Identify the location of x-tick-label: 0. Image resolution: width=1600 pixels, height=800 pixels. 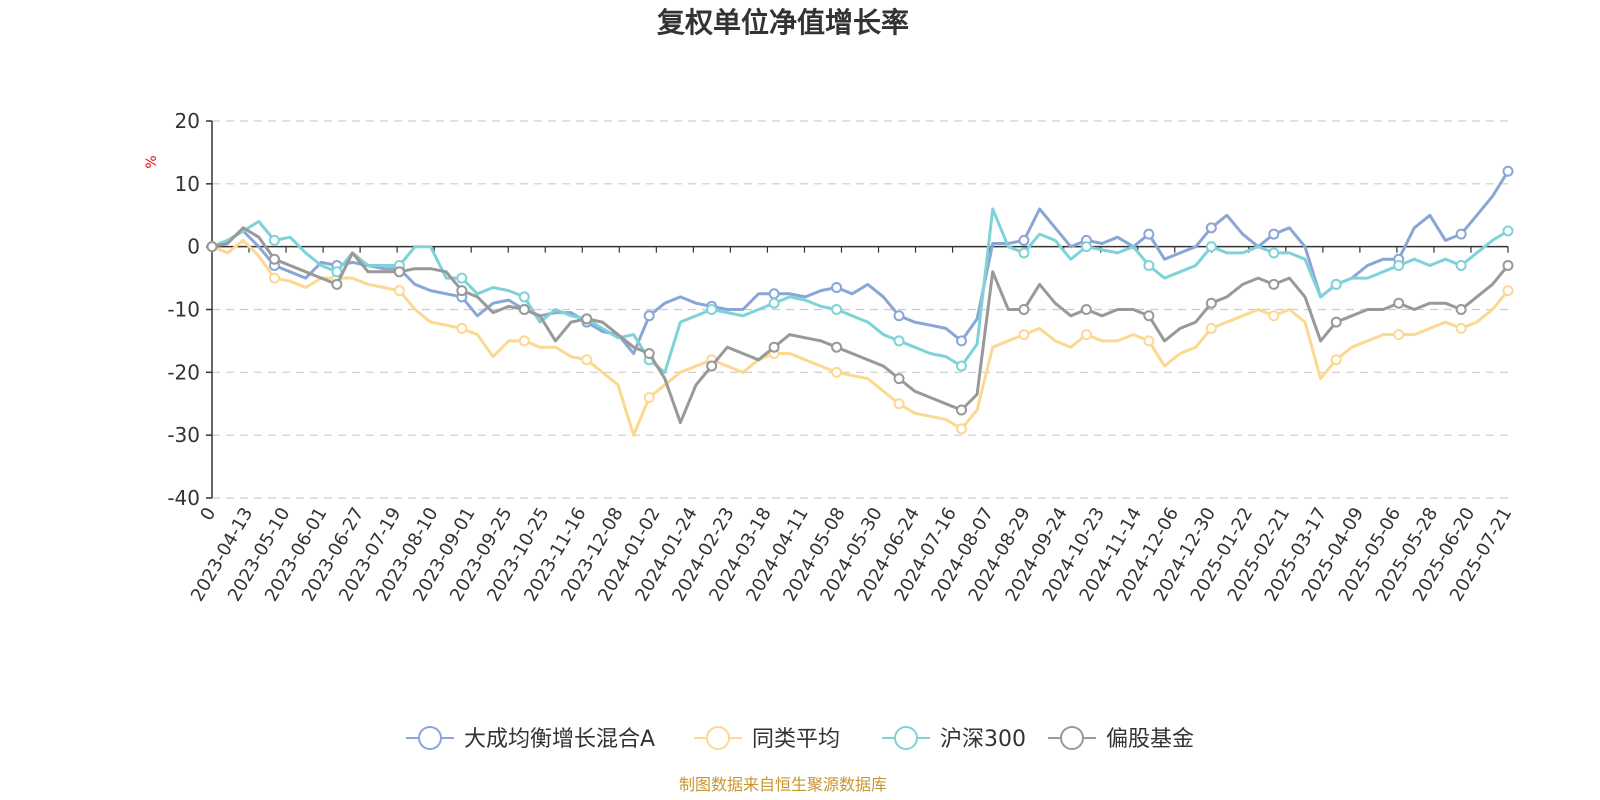
(208, 514).